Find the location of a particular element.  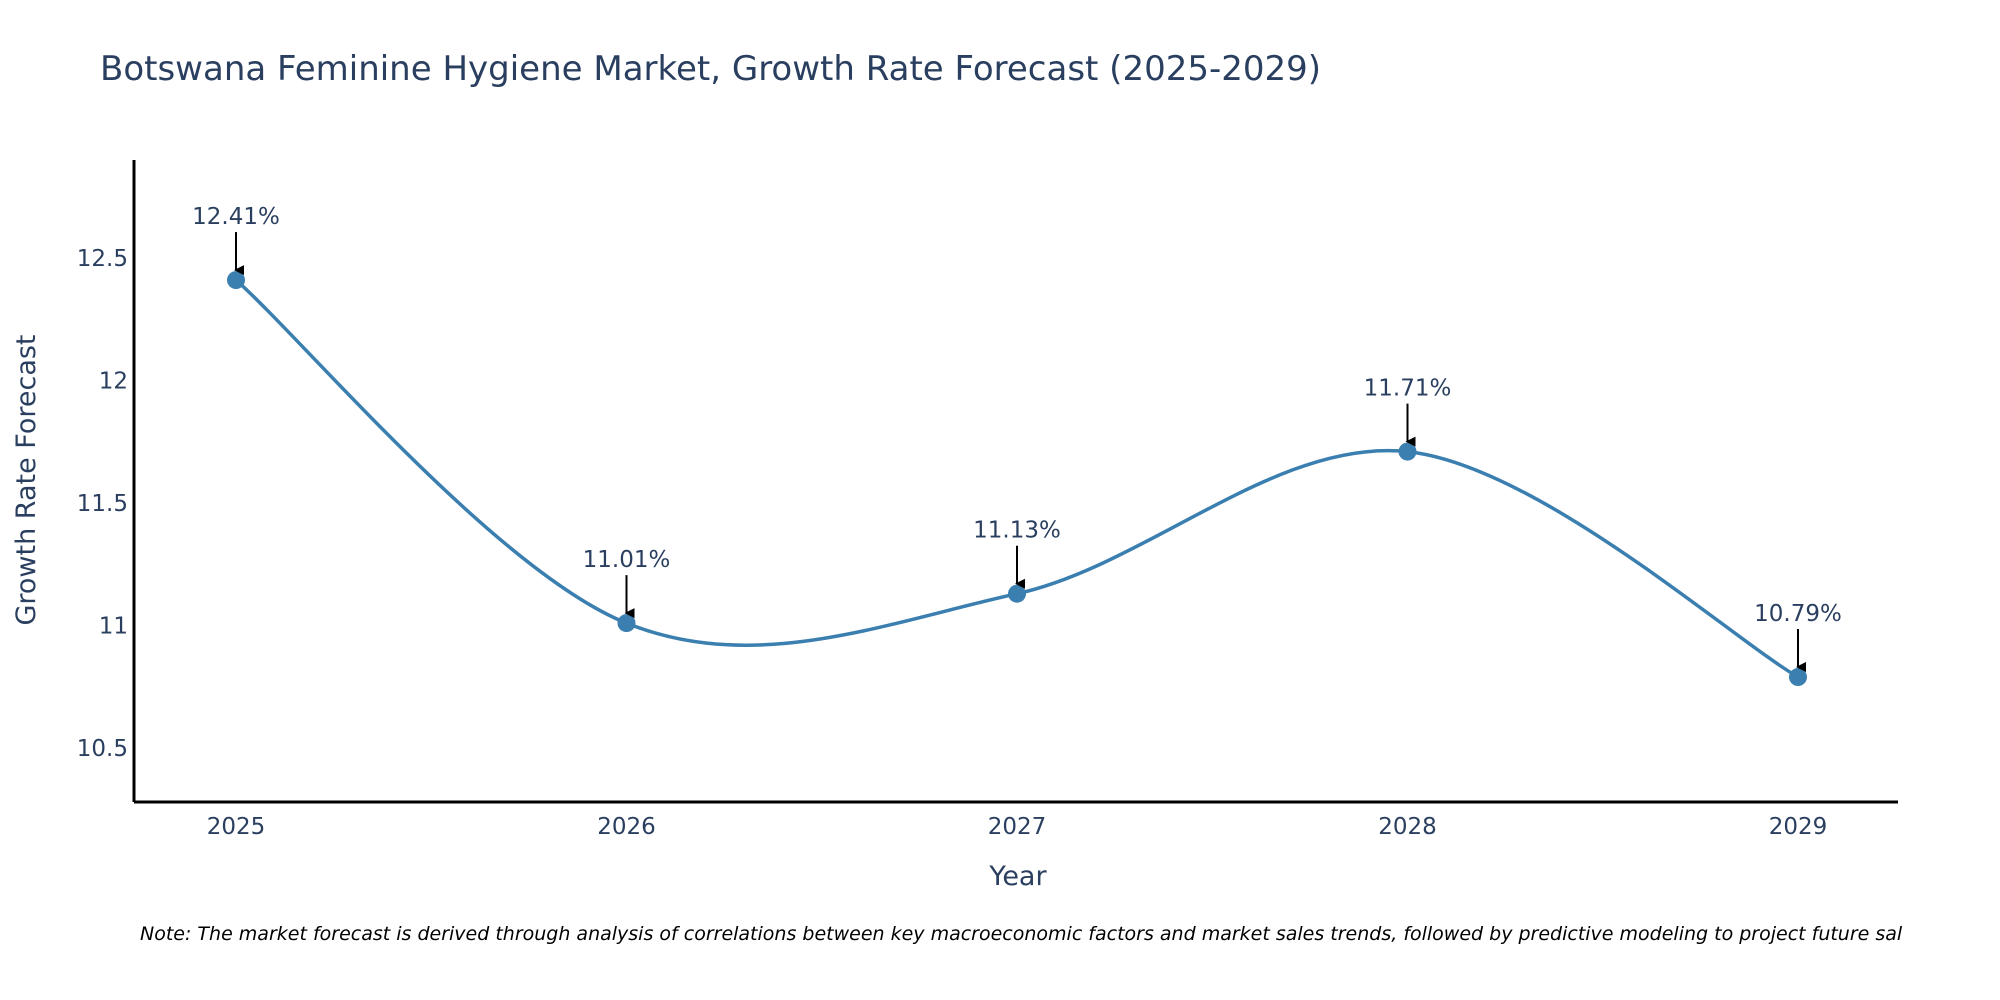

y-axis-title: Growth Rate Forecast is located at coordinates (26, 479).